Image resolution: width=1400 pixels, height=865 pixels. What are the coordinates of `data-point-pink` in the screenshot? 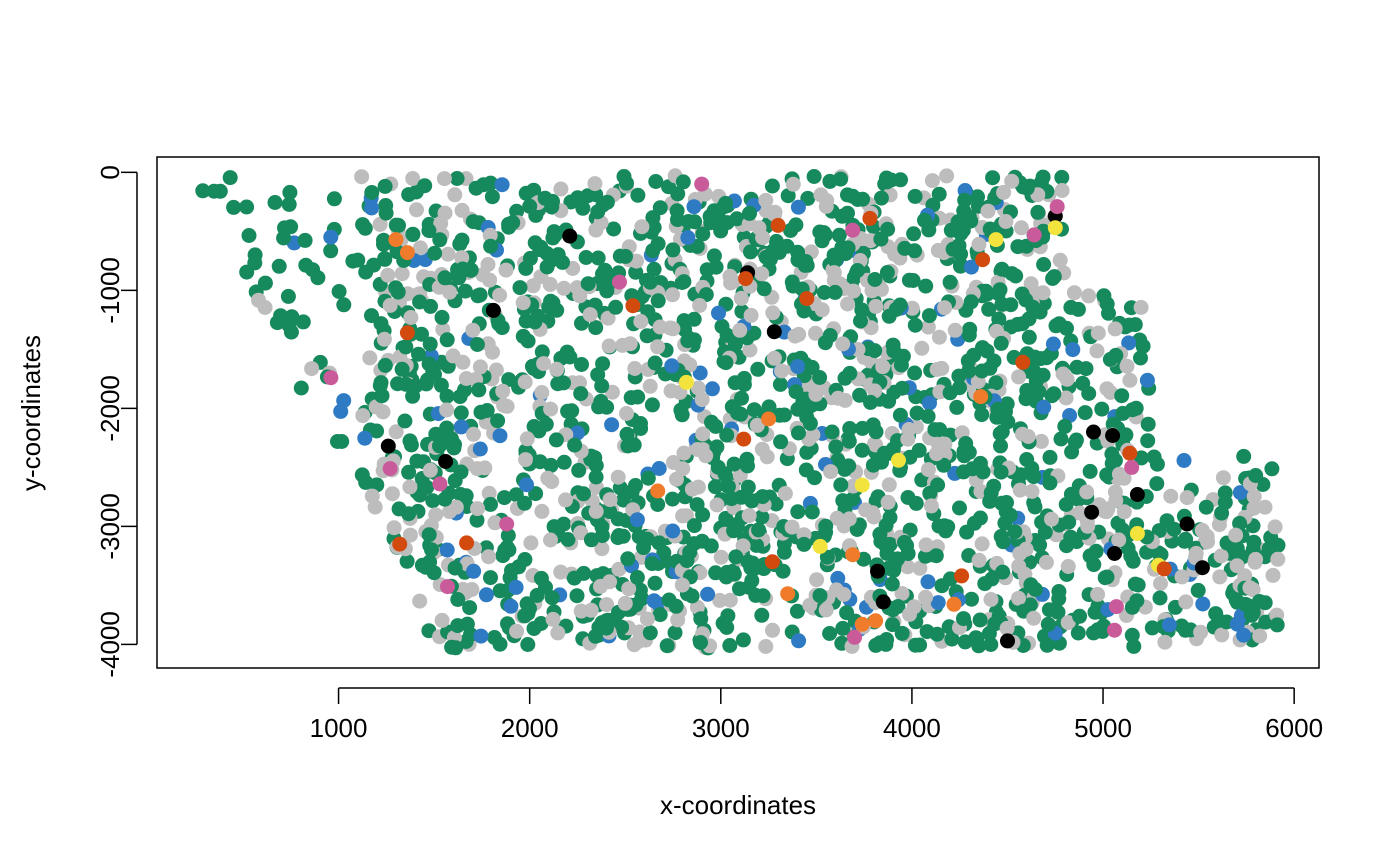 It's located at (1116, 607).